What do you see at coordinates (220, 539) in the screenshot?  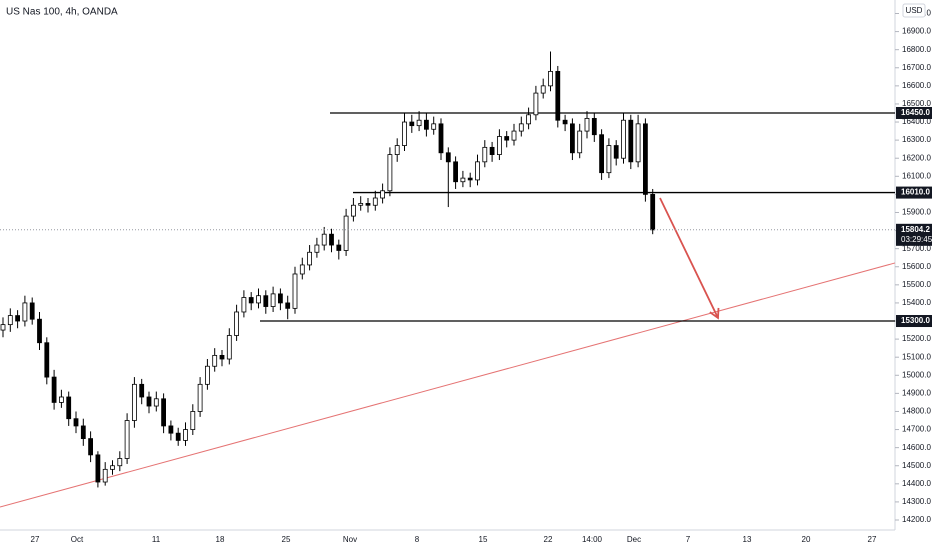 I see `x-tick-label: 18` at bounding box center [220, 539].